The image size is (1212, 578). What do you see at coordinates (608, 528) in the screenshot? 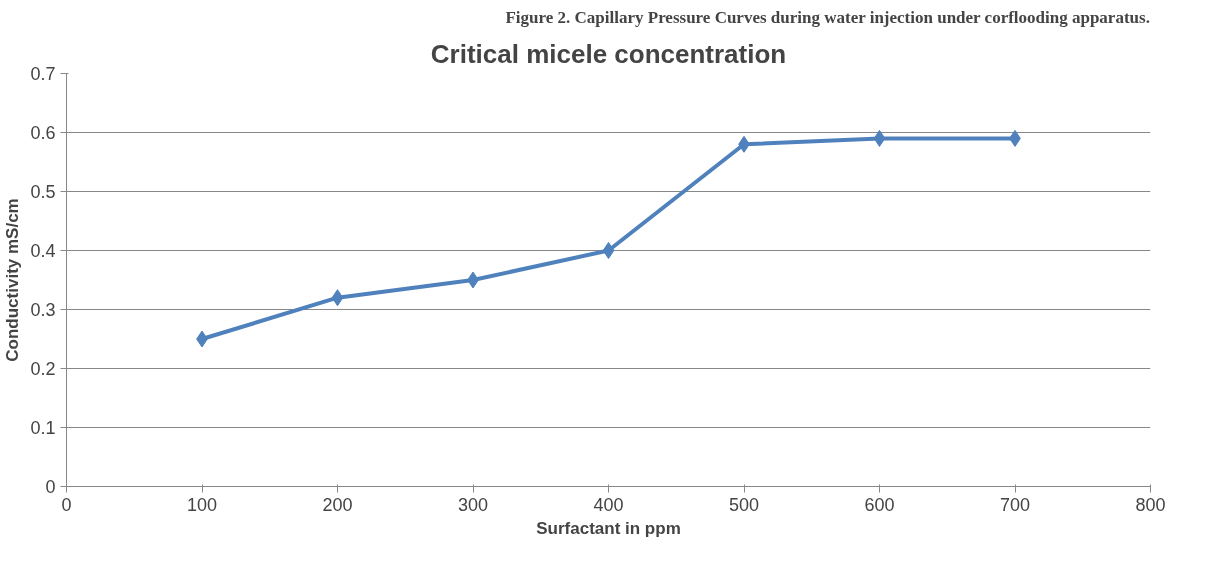
I see `x-axis-title: Surfactant in ppm` at bounding box center [608, 528].